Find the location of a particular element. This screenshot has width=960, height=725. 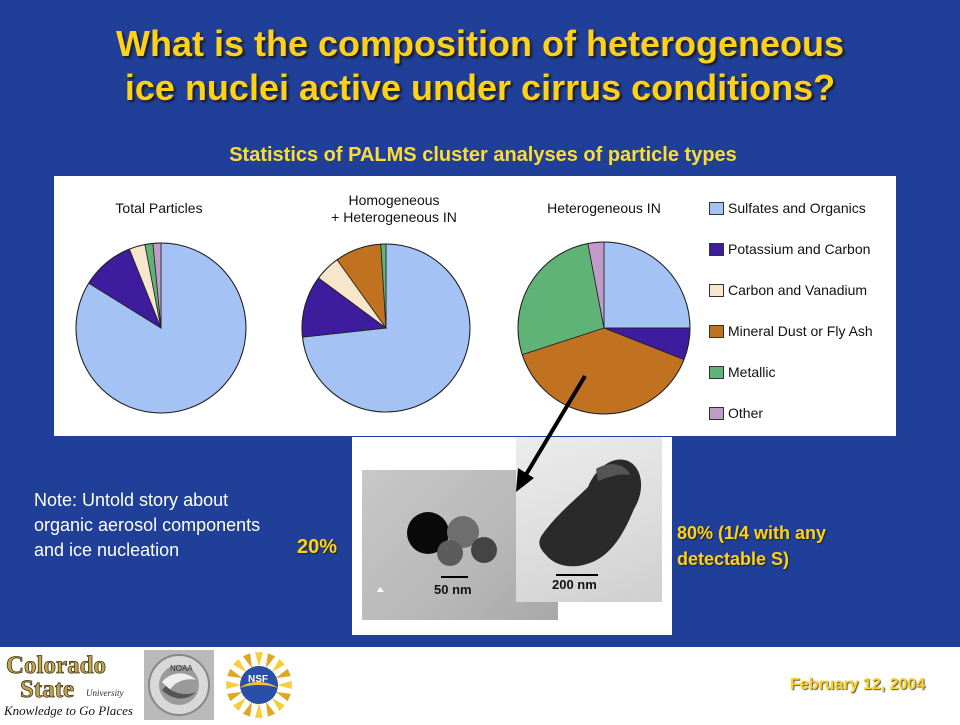

noaa-logo: NOAA is located at coordinates (179, 685).